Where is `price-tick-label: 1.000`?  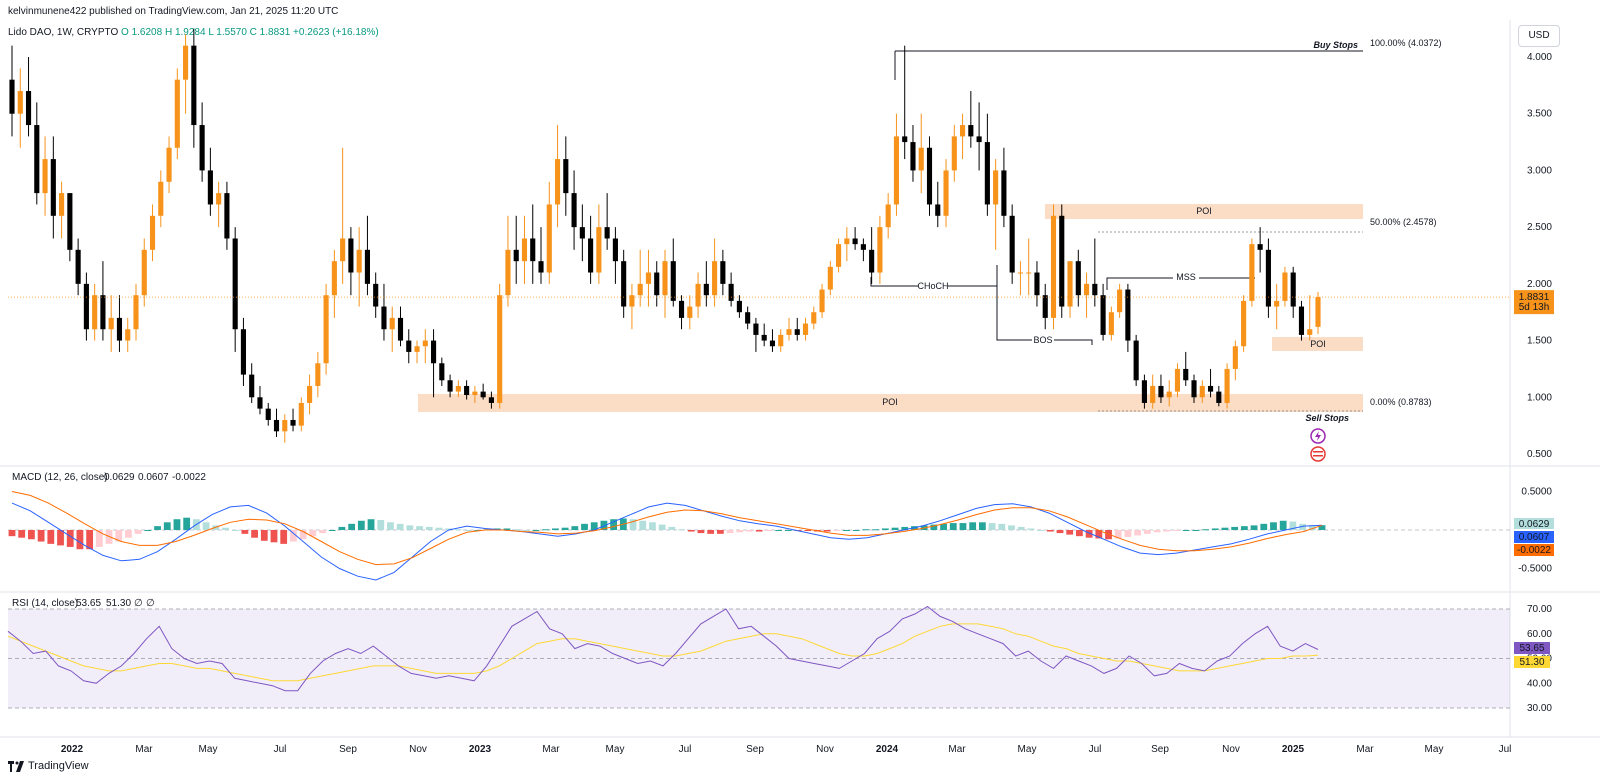 price-tick-label: 1.000 is located at coordinates (1539, 397).